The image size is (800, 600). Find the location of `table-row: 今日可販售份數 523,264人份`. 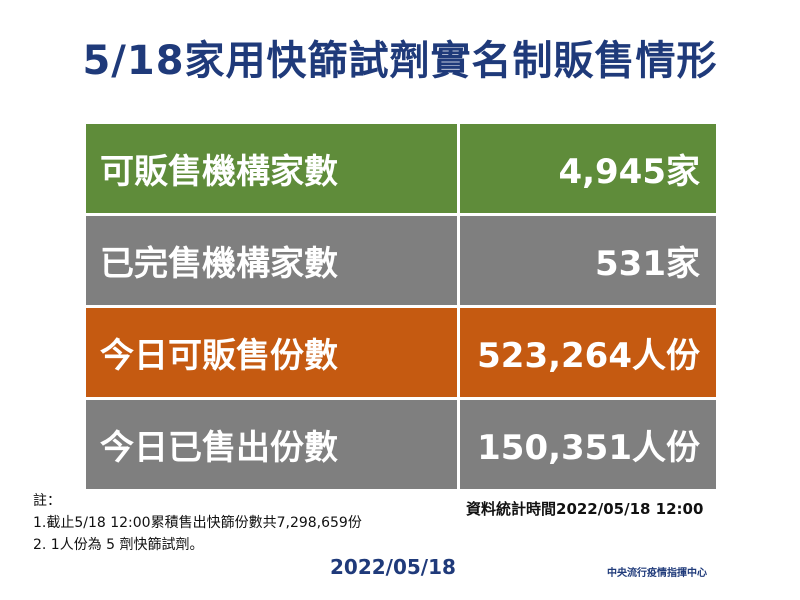

table-row: 今日可販售份數 523,264人份 is located at coordinates (401, 352).